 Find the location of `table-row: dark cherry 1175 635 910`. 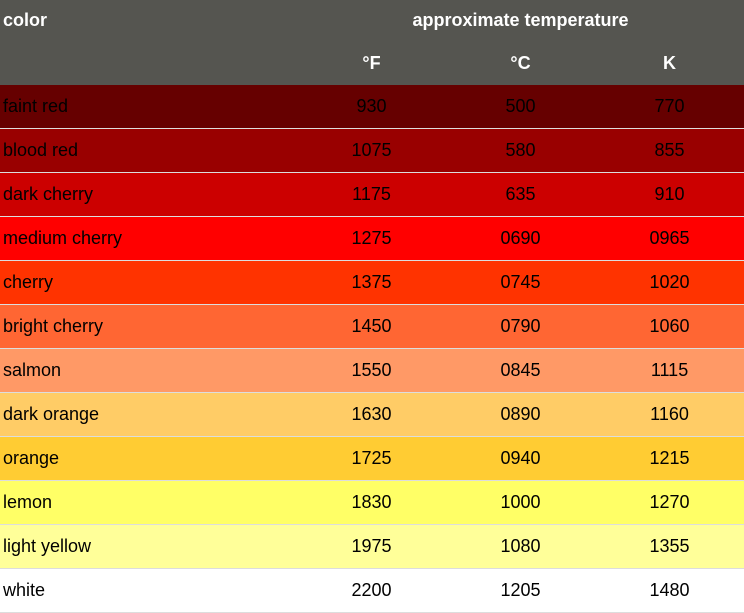

table-row: dark cherry 1175 635 910 is located at coordinates (372, 194).